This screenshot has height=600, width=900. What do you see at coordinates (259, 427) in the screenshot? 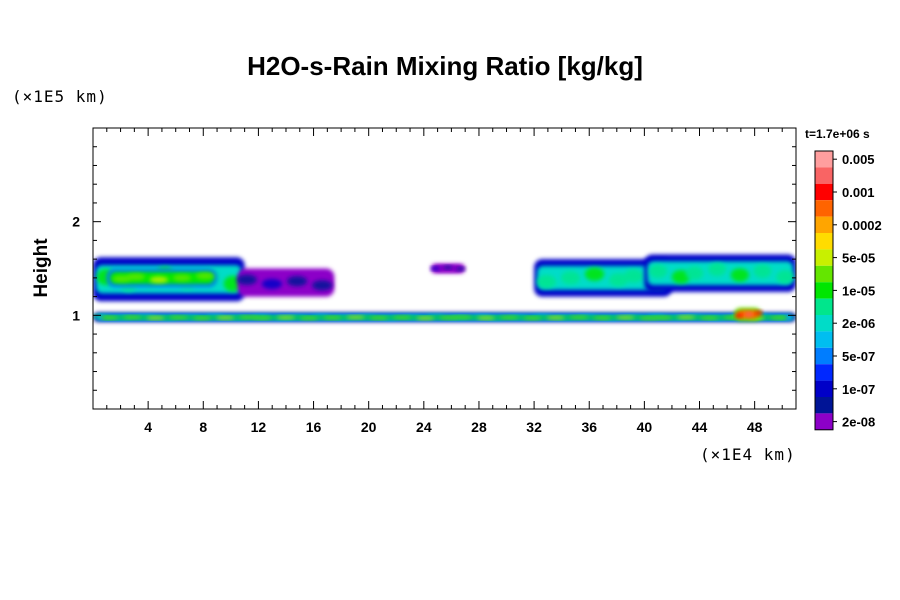
I see `x-tick-label: 12` at bounding box center [259, 427].